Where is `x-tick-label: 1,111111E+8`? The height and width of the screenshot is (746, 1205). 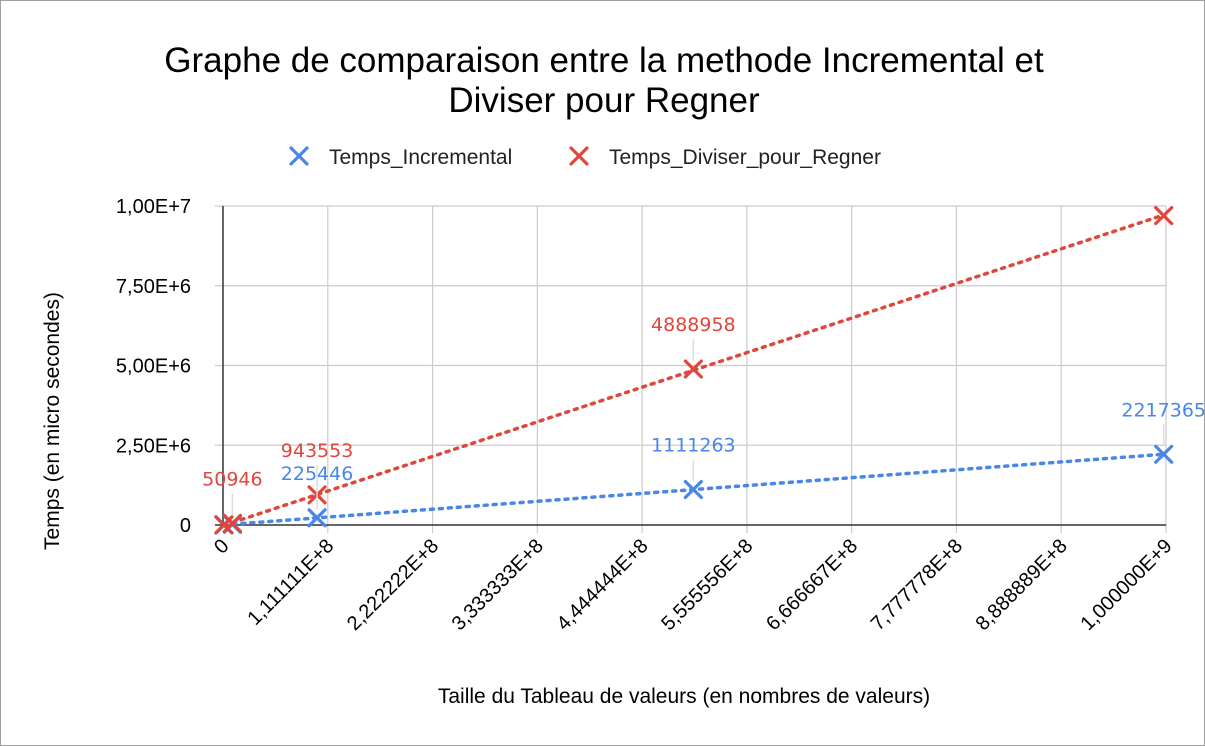 x-tick-label: 1,111111E+8 is located at coordinates (290, 582).